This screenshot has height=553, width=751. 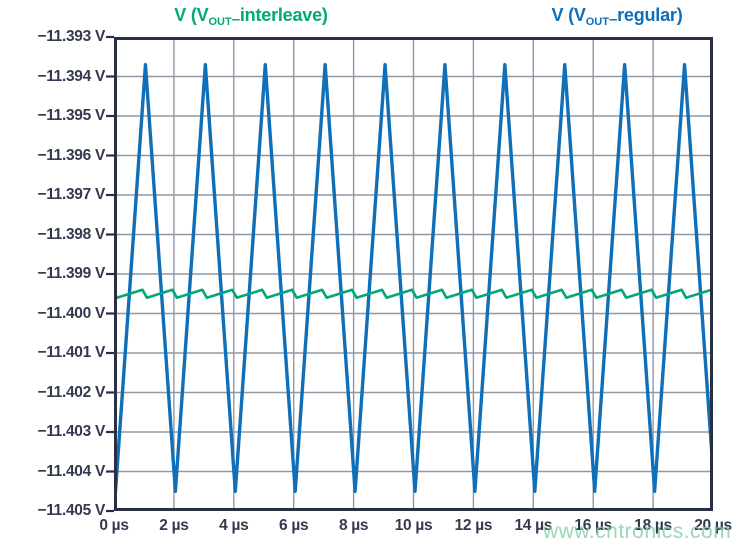 I want to click on y-axis-label: −11.393 V, so click(x=71, y=36).